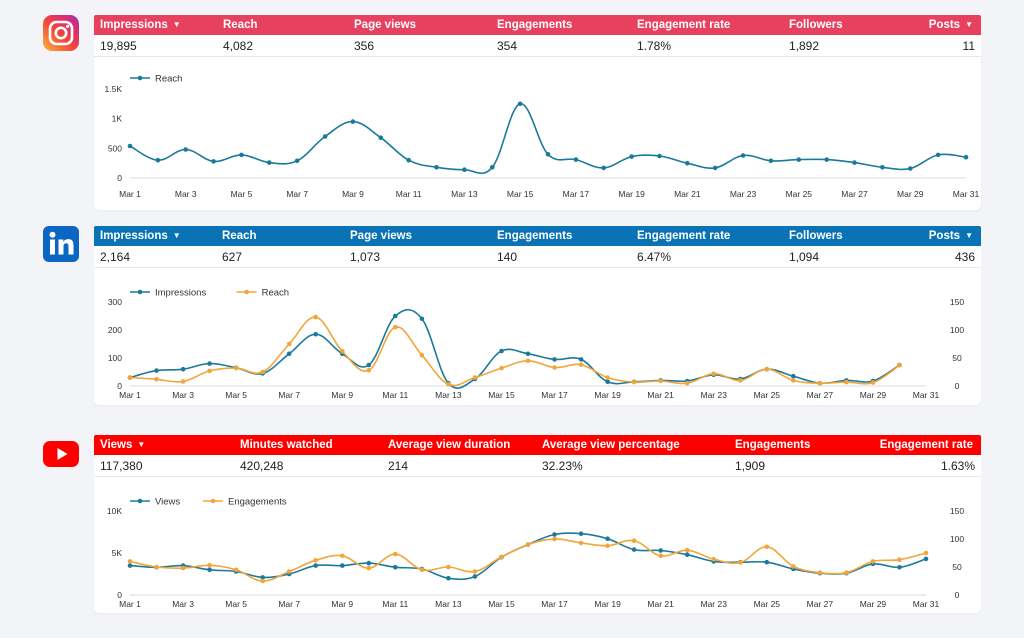 Image resolution: width=1024 pixels, height=638 pixels. I want to click on legend-item: Engagements, so click(245, 502).